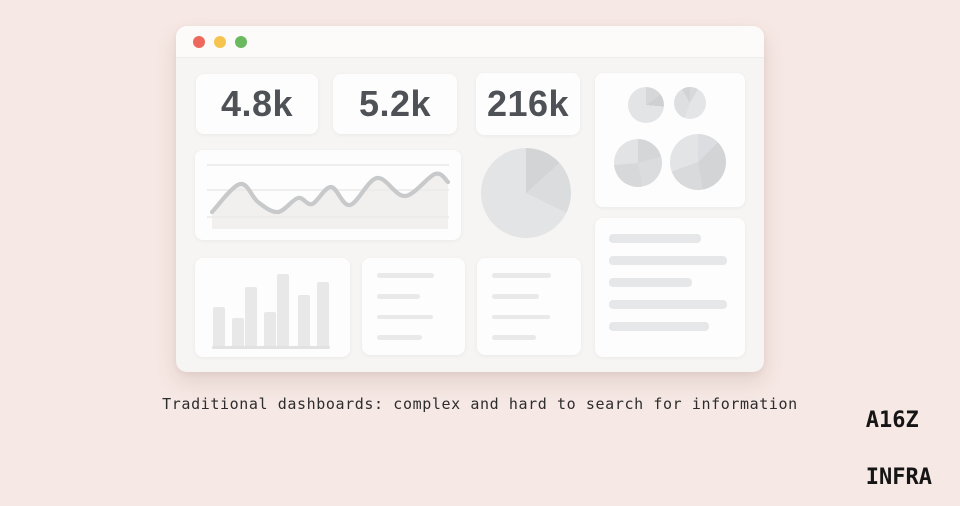 The image size is (960, 506). I want to click on kpi-value-1: 4.8k, so click(257, 103).